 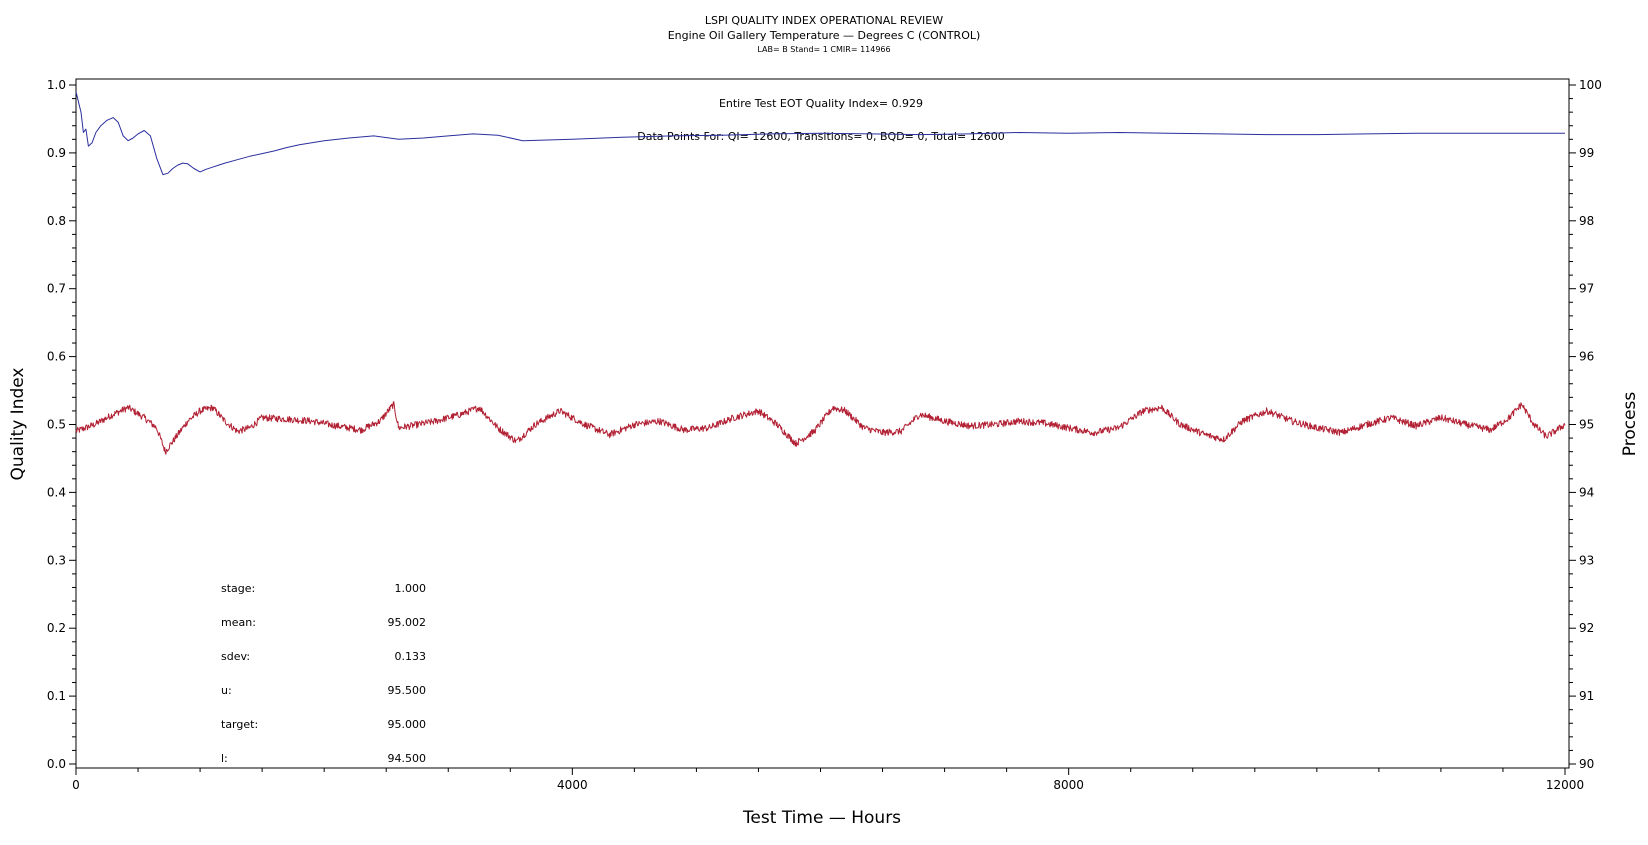 I want to click on quality-index-series-line, so click(x=820, y=133).